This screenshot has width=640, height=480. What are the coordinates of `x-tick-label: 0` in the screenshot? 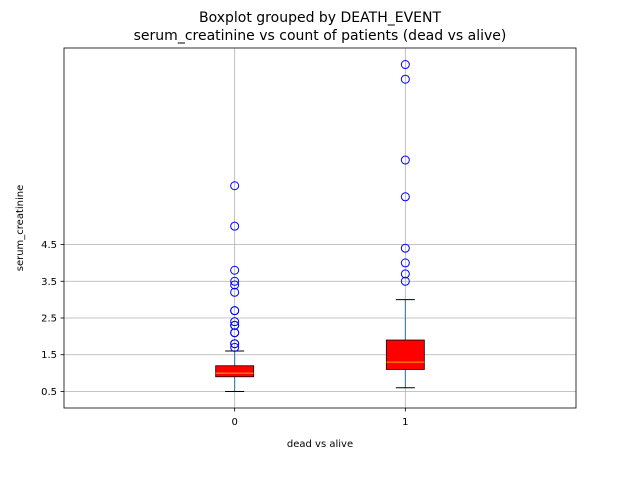 It's located at (234, 422).